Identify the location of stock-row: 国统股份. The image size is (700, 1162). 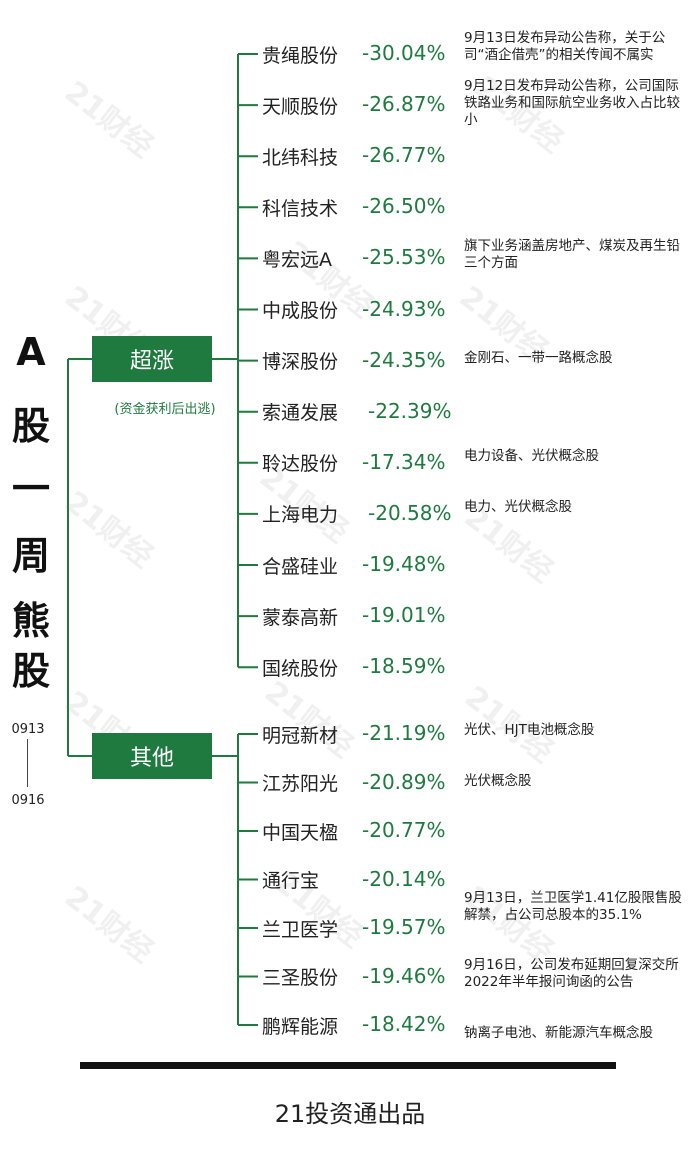
(300, 667).